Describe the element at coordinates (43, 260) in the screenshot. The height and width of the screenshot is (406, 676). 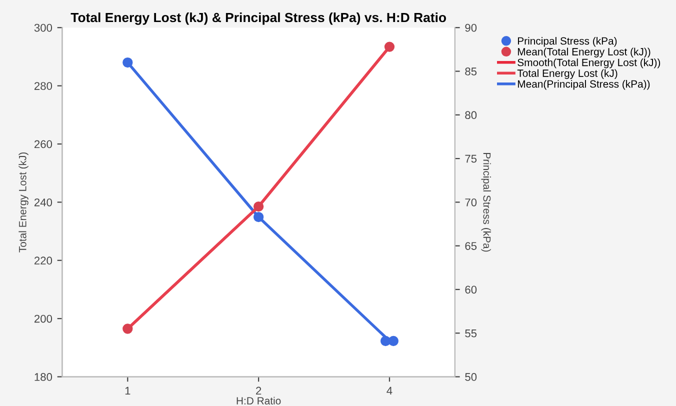
I see `y-tick-label: 220` at that location.